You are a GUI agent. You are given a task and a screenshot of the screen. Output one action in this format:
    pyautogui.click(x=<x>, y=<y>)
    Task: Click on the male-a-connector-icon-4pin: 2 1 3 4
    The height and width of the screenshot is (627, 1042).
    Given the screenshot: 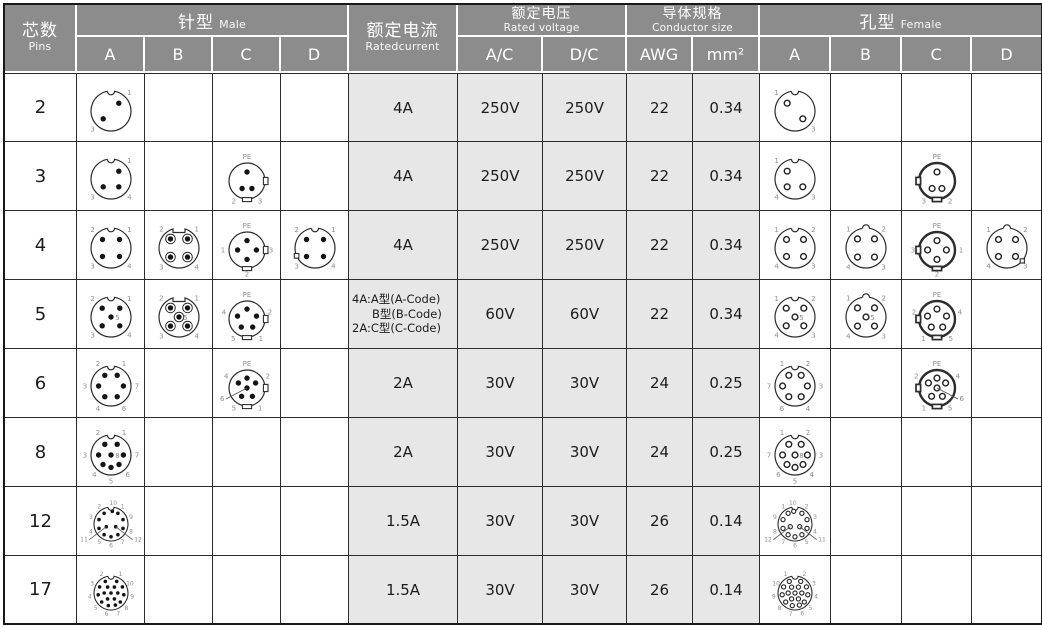 What is the action you would take?
    pyautogui.click(x=111, y=248)
    